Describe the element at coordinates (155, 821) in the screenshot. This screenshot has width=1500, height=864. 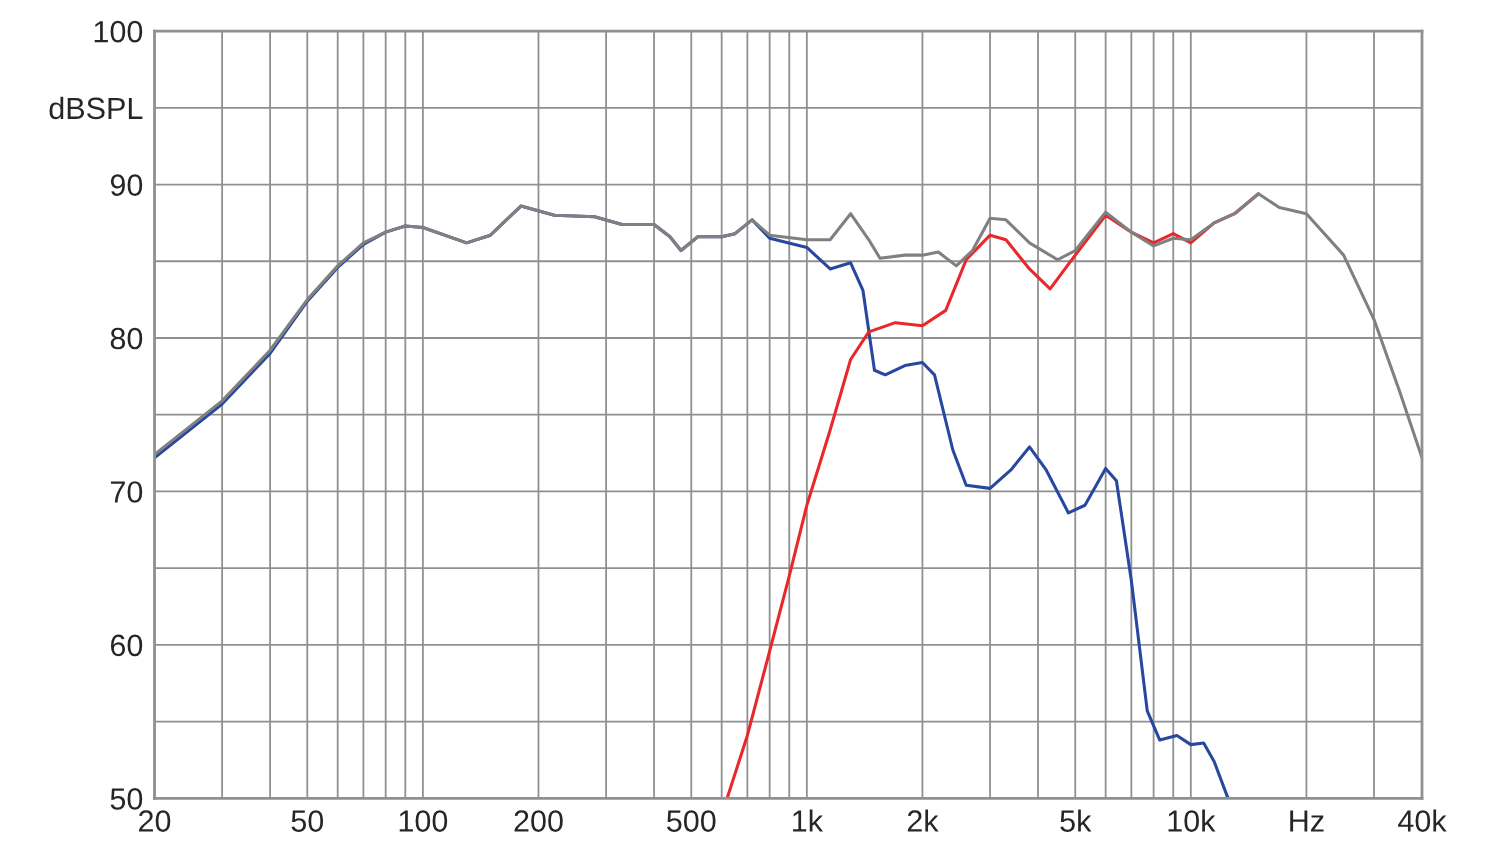
I see `x-tick-label: 20` at that location.